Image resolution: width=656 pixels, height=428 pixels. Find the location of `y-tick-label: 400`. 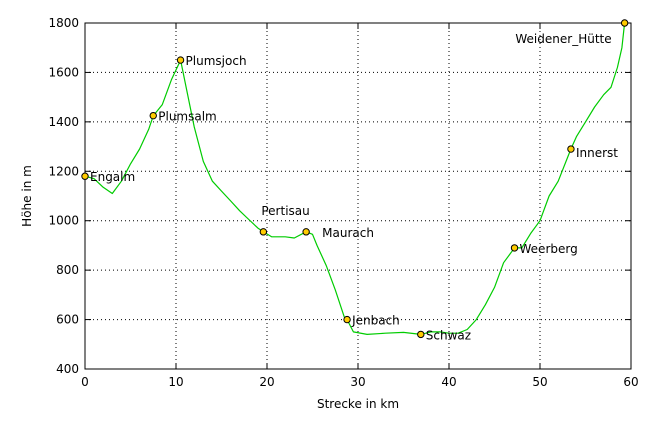

y-tick-label: 400 is located at coordinates (67, 369).